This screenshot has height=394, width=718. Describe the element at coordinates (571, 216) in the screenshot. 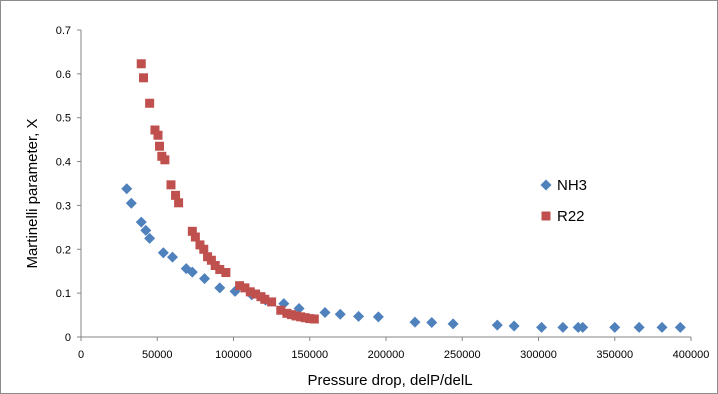

I see `legend-label-r22: R22` at that location.